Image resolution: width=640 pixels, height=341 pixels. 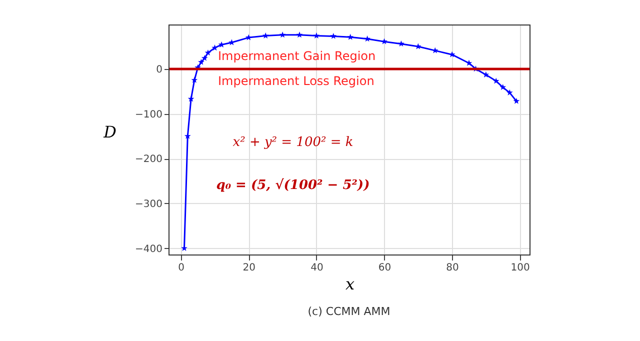 What do you see at coordinates (148, 249) in the screenshot?
I see `y-tick-label: −400` at bounding box center [148, 249].